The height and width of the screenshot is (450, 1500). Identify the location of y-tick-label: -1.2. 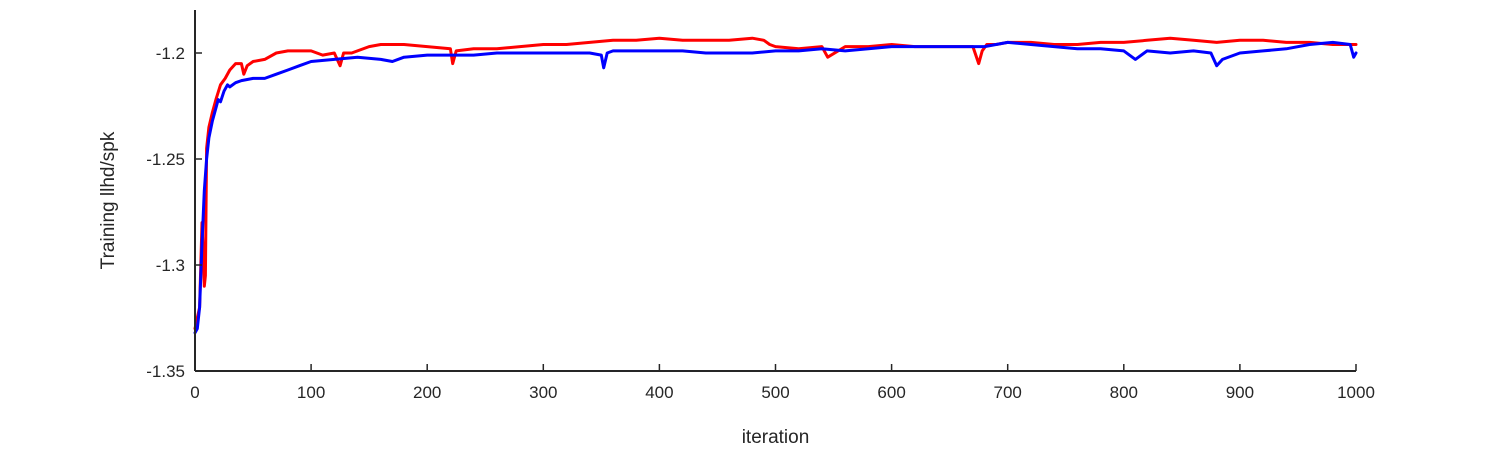
(170, 53).